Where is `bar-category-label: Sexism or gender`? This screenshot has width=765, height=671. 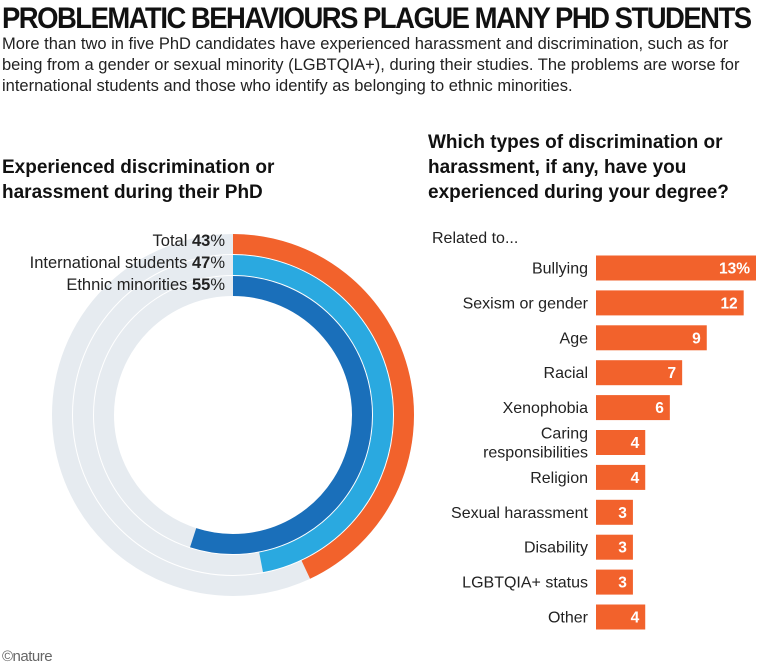
bar-category-label: Sexism or gender is located at coordinates (526, 303).